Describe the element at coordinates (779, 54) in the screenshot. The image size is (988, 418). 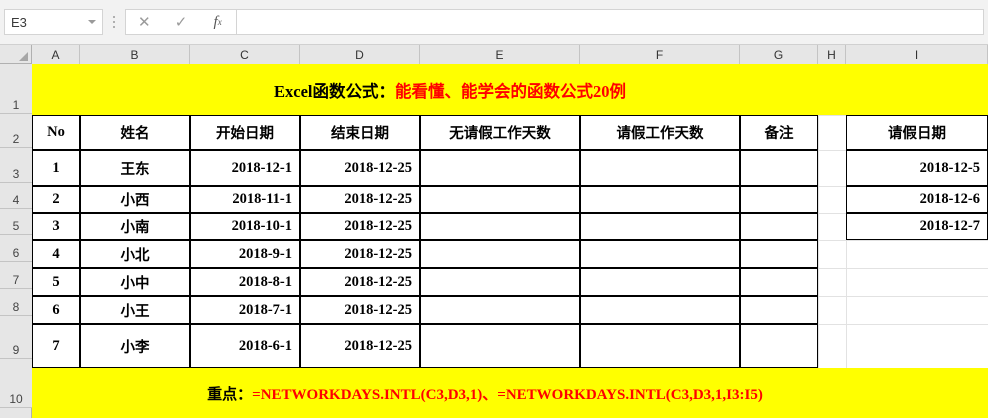
I see `column-header-g: G` at that location.